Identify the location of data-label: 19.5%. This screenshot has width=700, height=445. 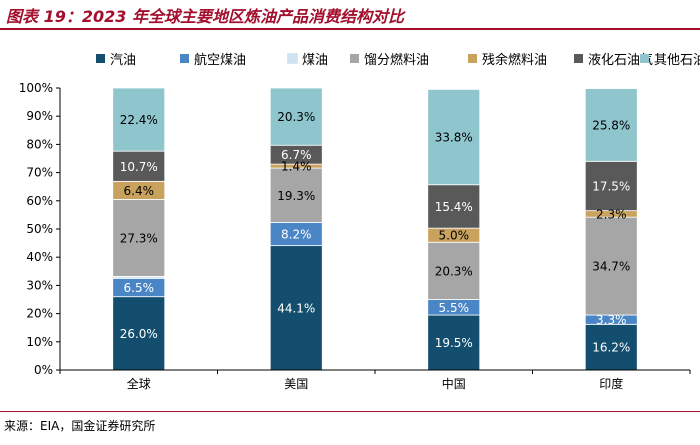
(454, 343).